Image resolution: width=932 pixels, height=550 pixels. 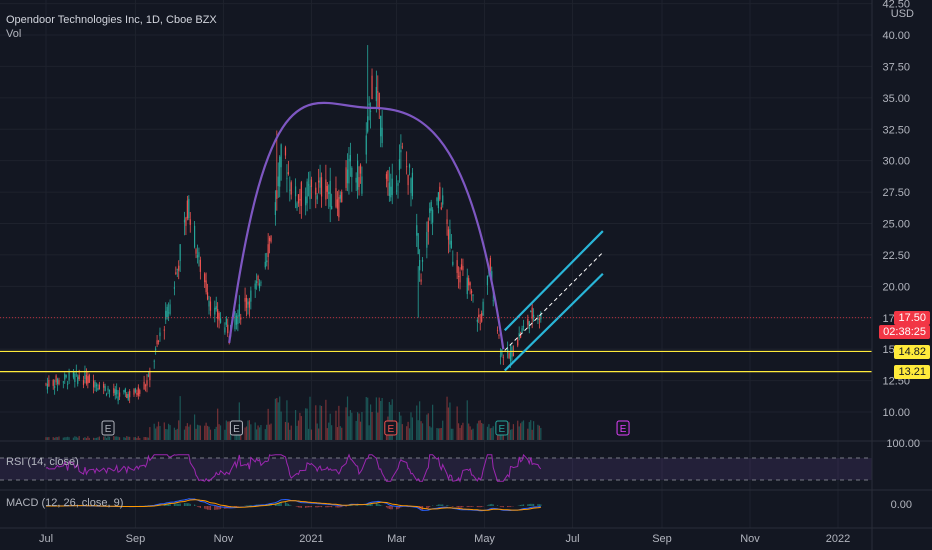 What do you see at coordinates (896, 193) in the screenshot?
I see `price-tick-label: 27.50` at bounding box center [896, 193].